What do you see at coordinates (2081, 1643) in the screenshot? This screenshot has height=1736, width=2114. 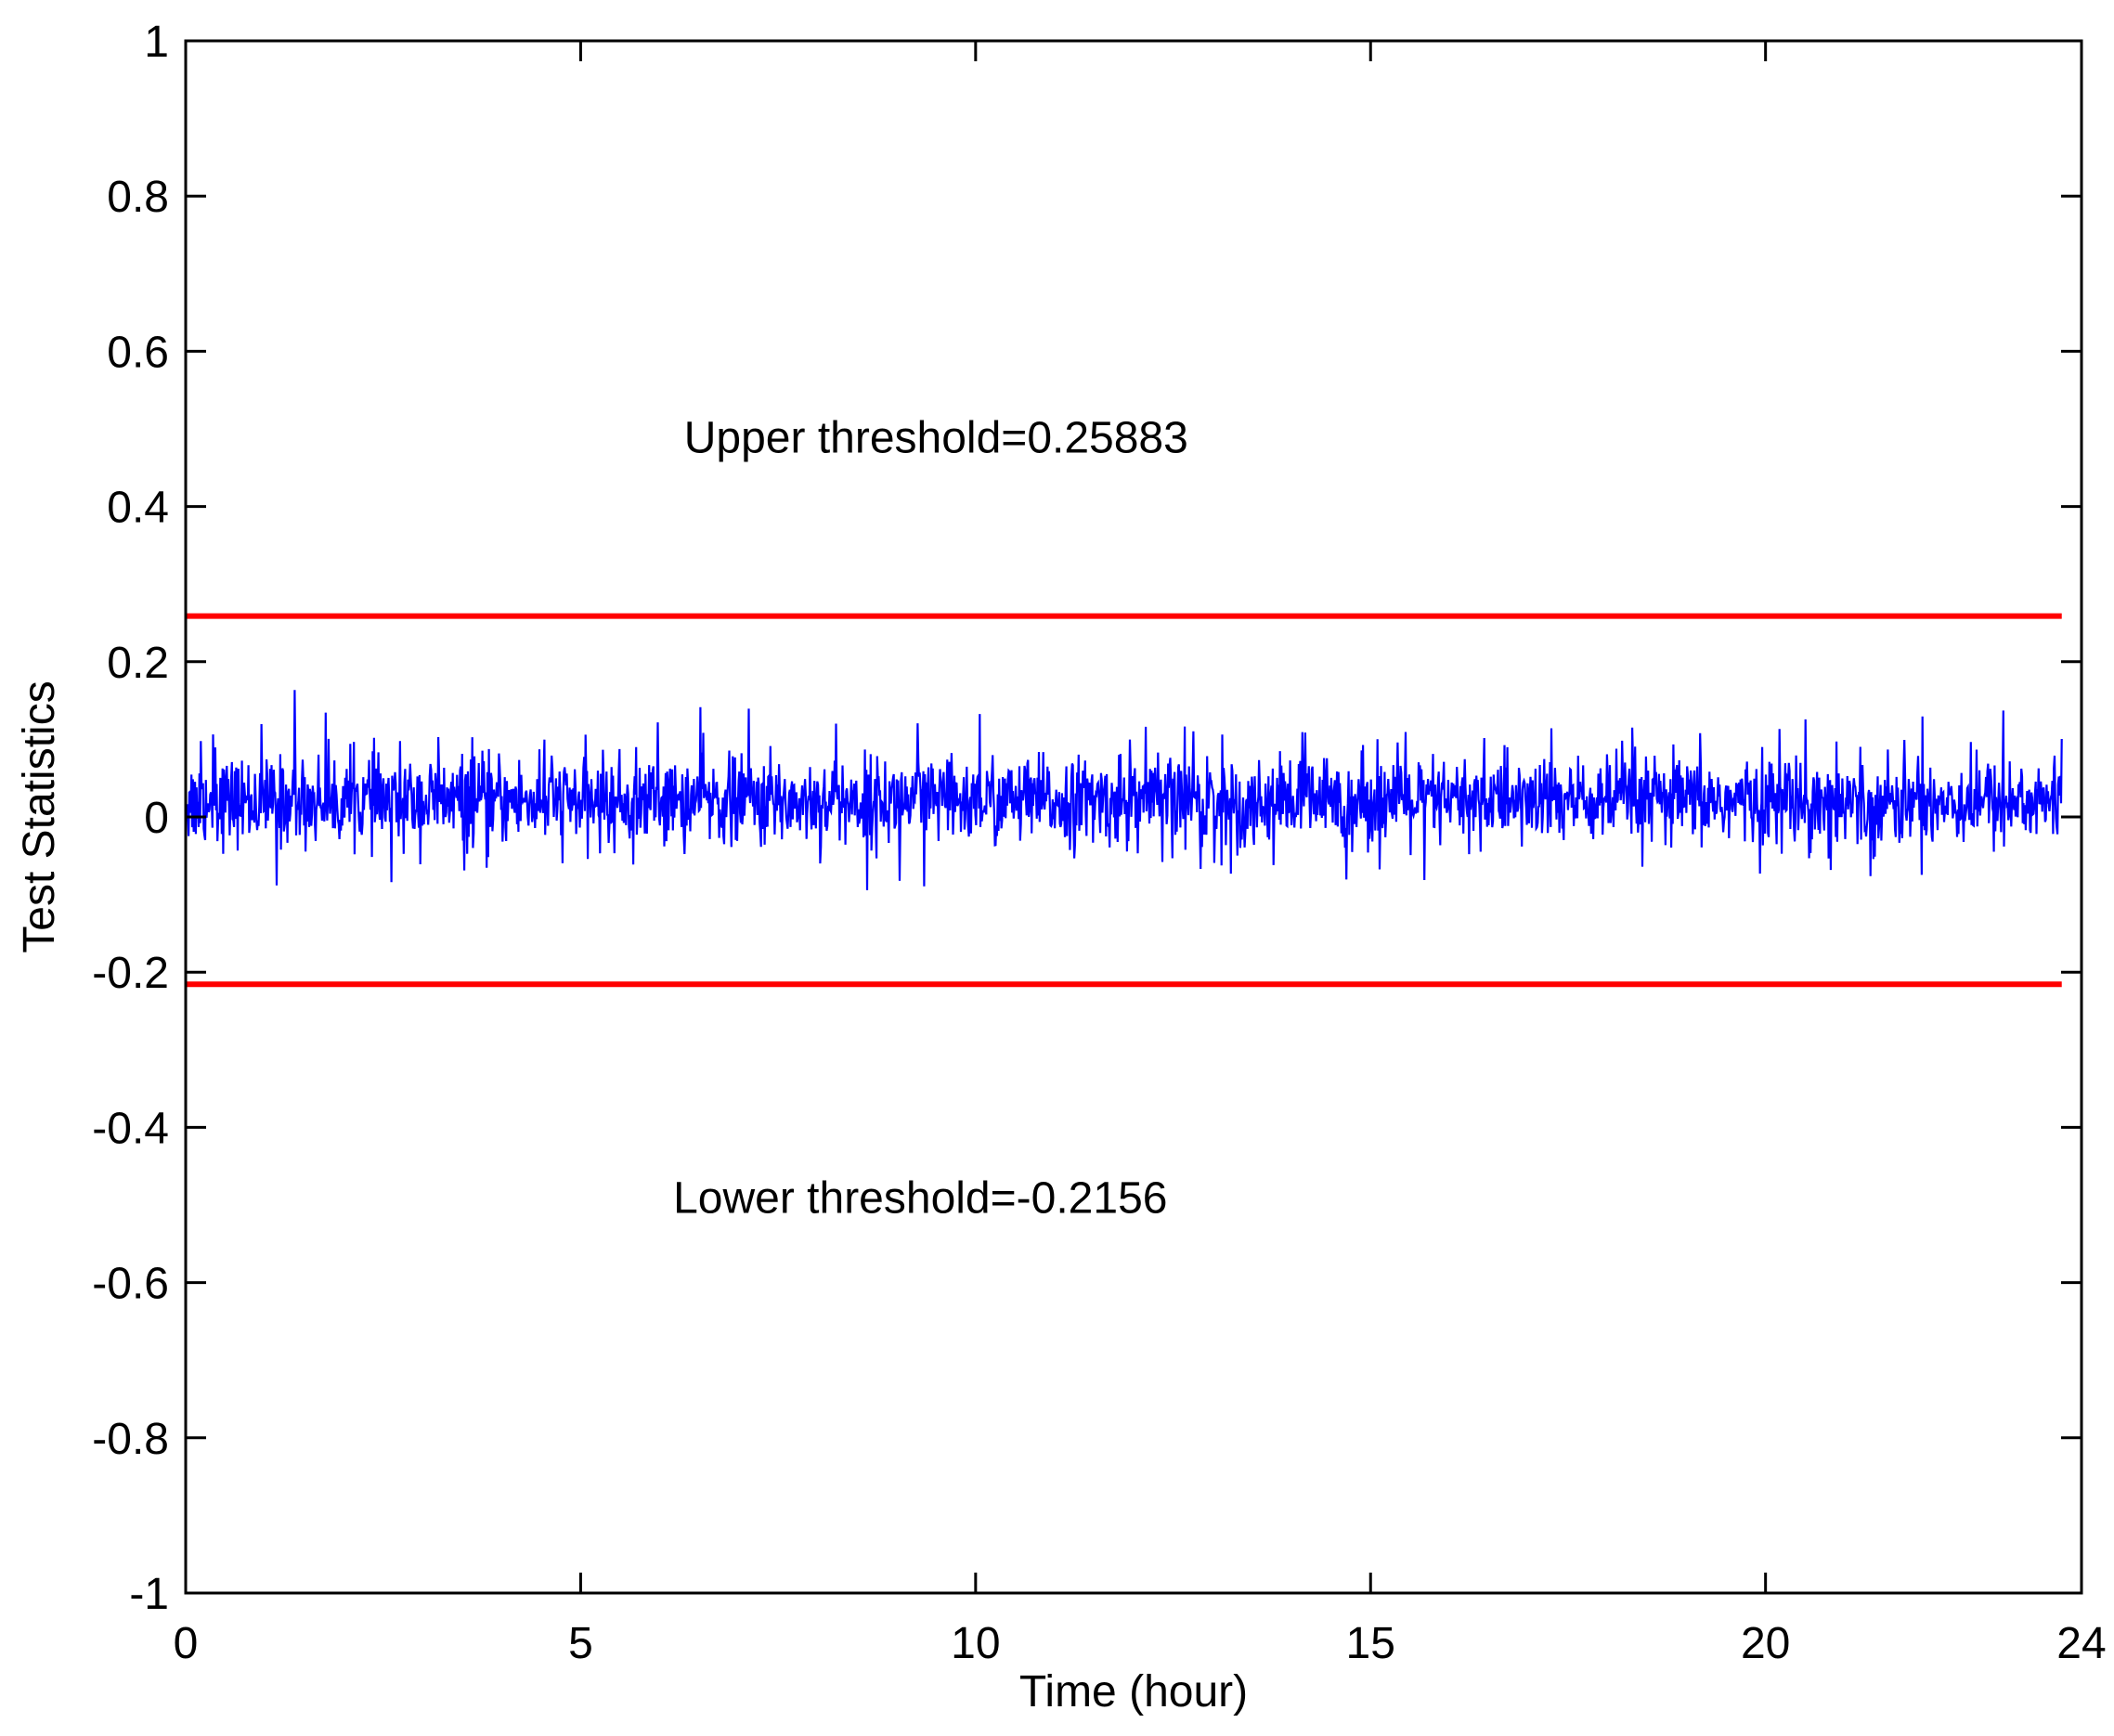 I see `x-tick-label: 24` at bounding box center [2081, 1643].